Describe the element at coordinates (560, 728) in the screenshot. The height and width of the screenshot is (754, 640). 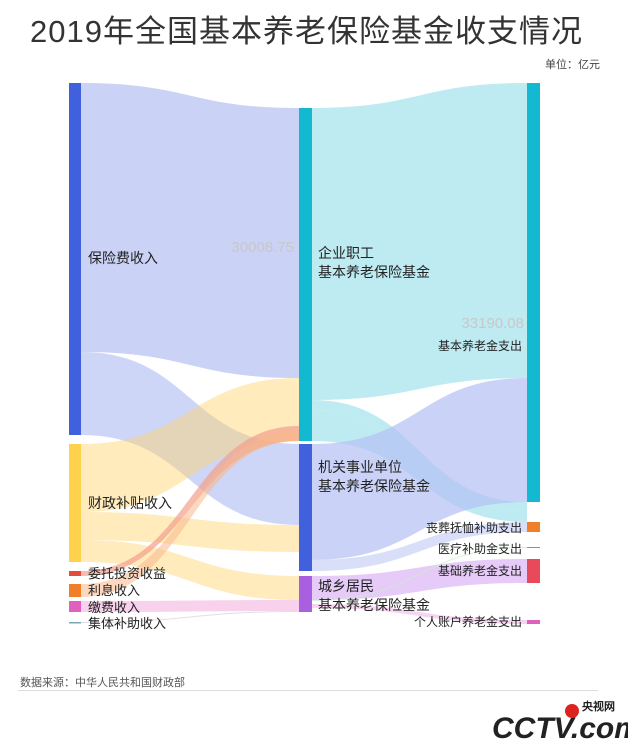
I see `logo-text: CCTV.com` at that location.